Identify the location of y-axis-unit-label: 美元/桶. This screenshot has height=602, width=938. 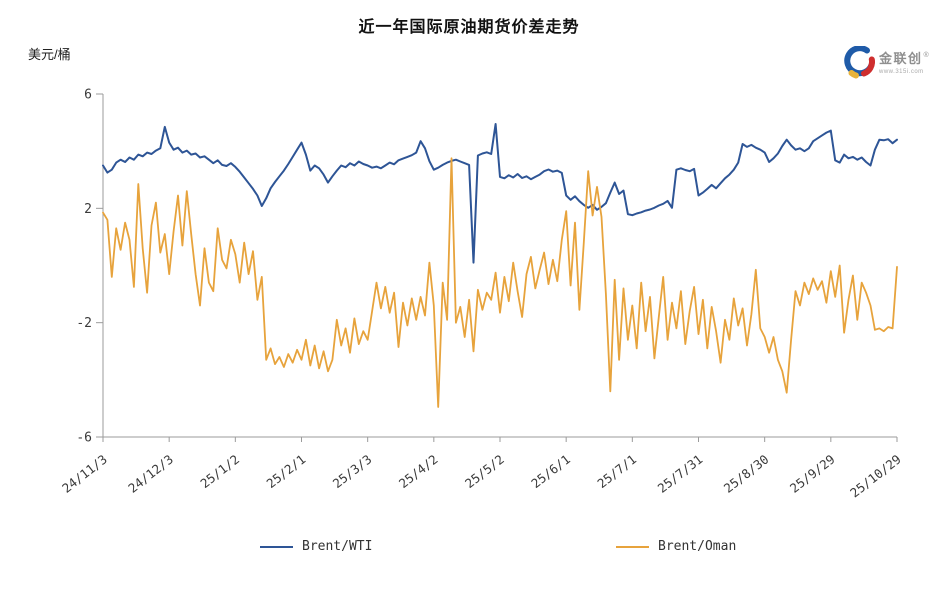
(49, 54).